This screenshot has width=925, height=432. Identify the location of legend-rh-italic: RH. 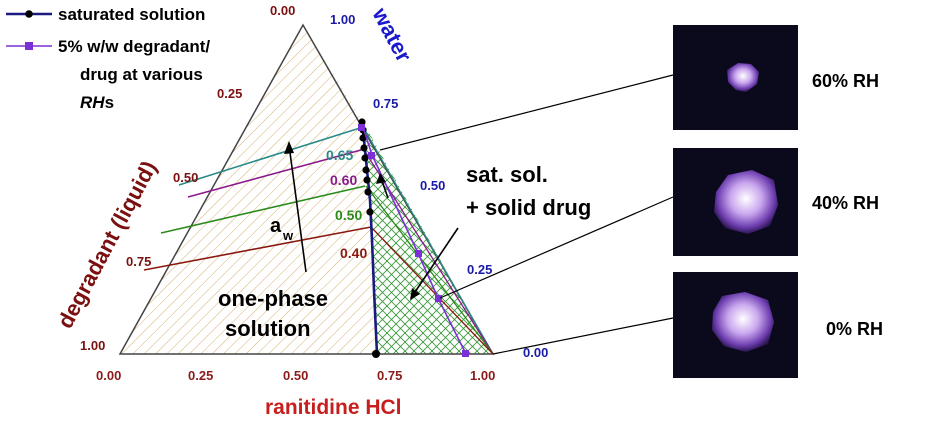
(92, 102).